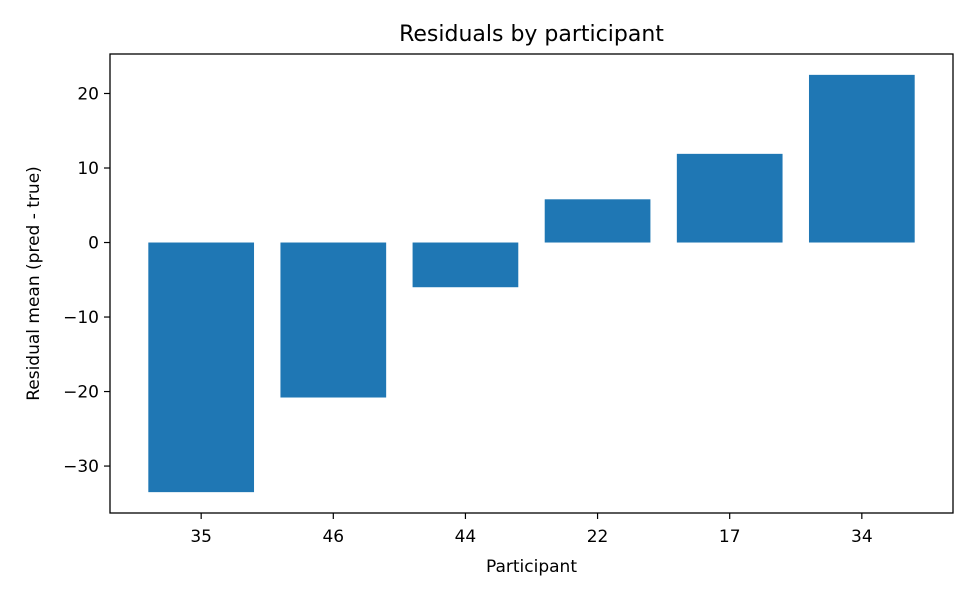 Image resolution: width=975 pixels, height=600 pixels. What do you see at coordinates (88, 94) in the screenshot?
I see `y-tick-label-5: 20` at bounding box center [88, 94].